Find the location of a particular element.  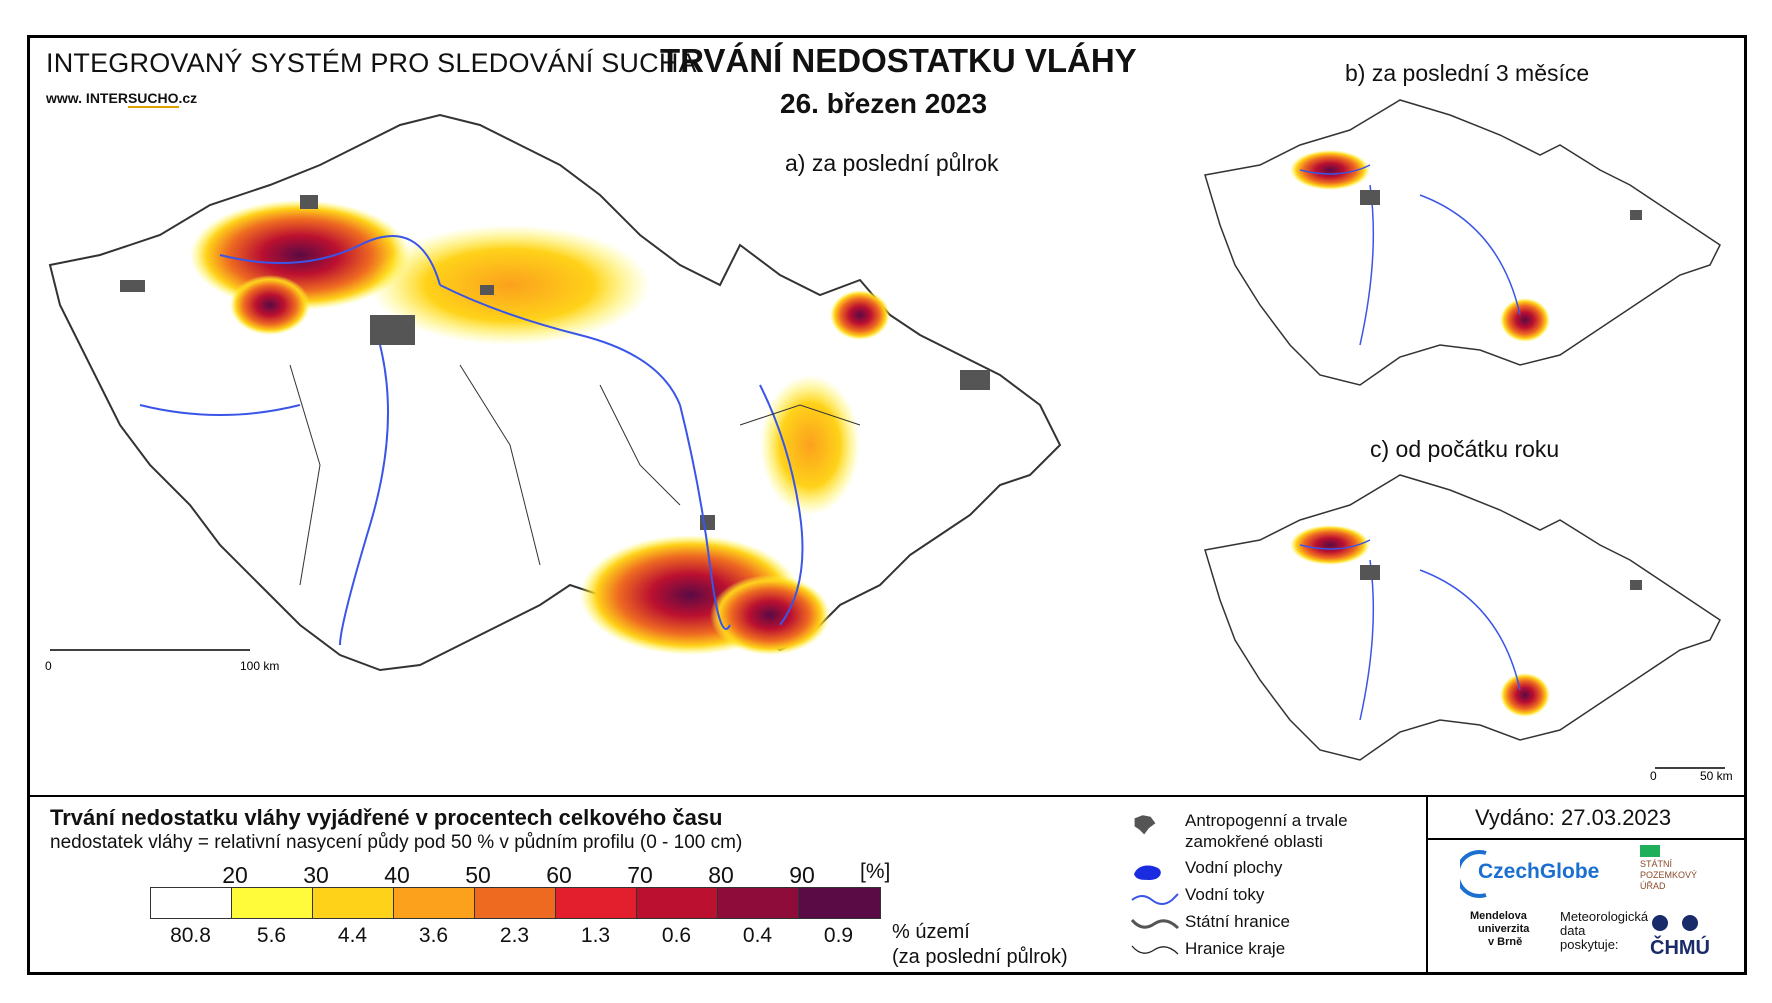

key-anthropogenic-line1: Antropogenní a trvale is located at coordinates (1266, 820).